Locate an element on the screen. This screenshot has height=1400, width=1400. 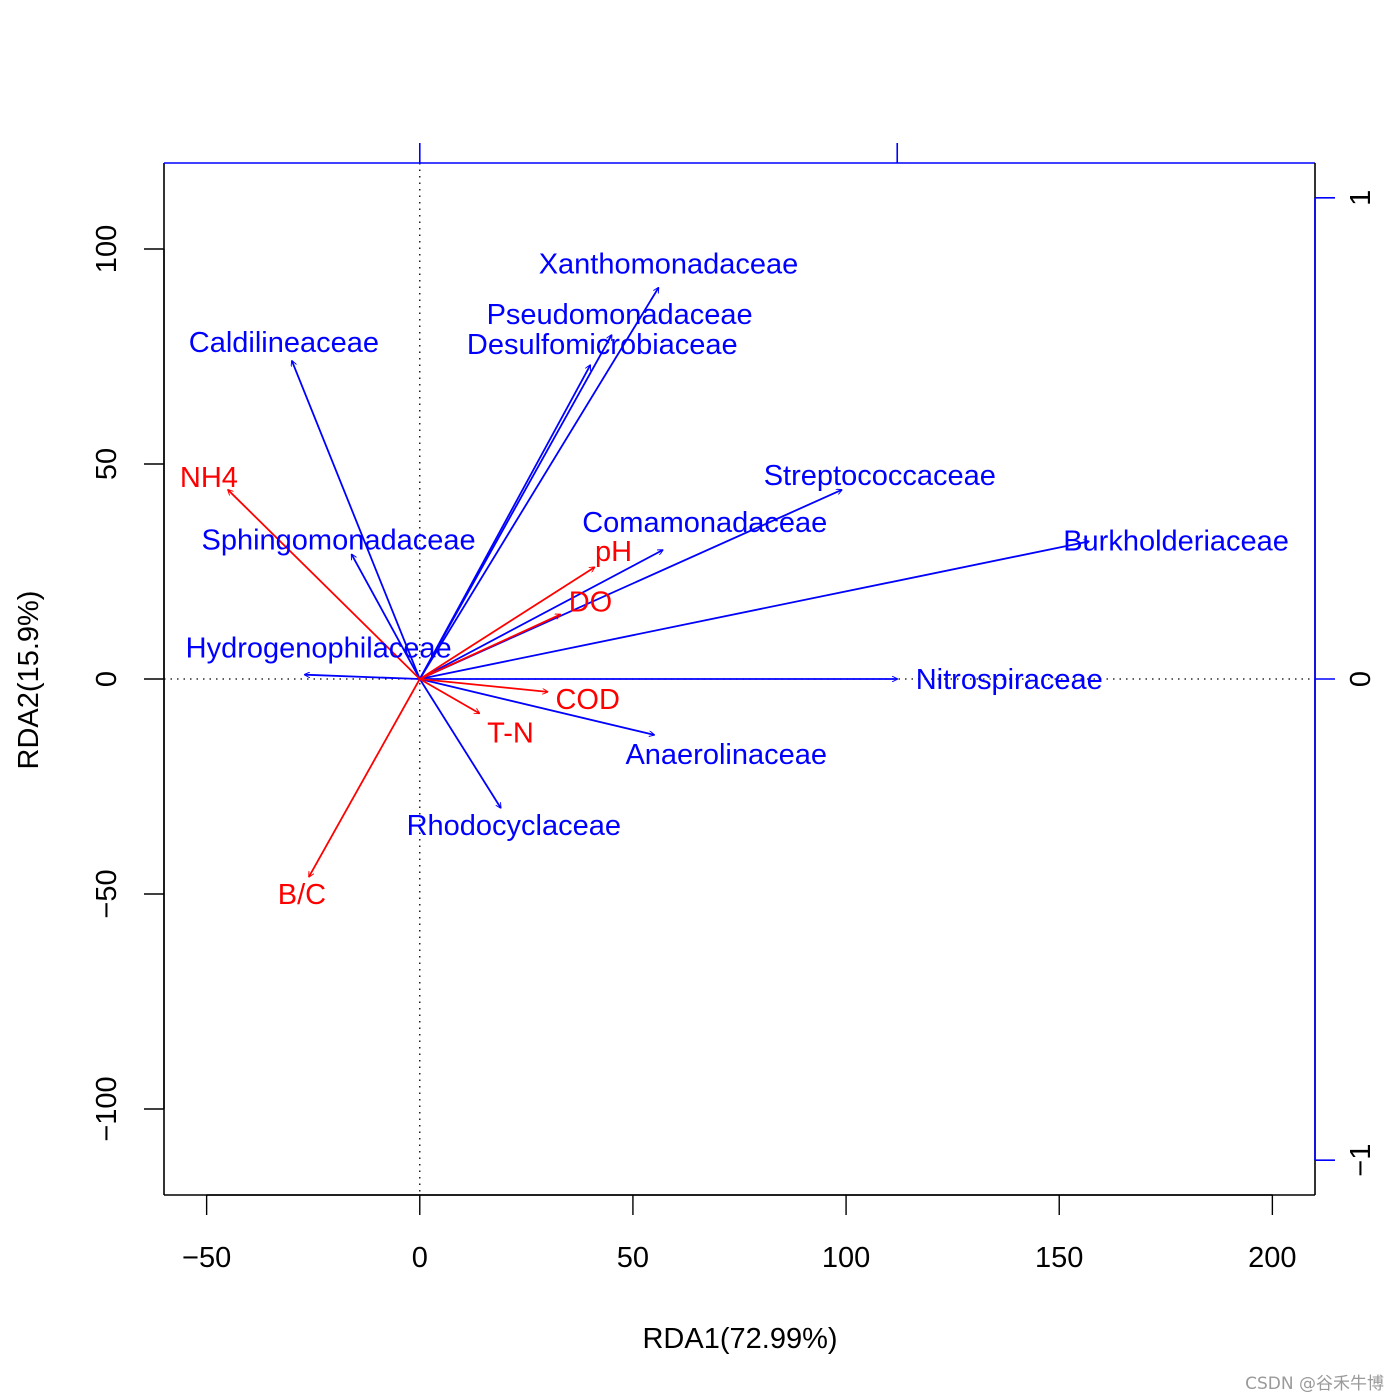
x-tick-label: 200 is located at coordinates (1272, 1258).